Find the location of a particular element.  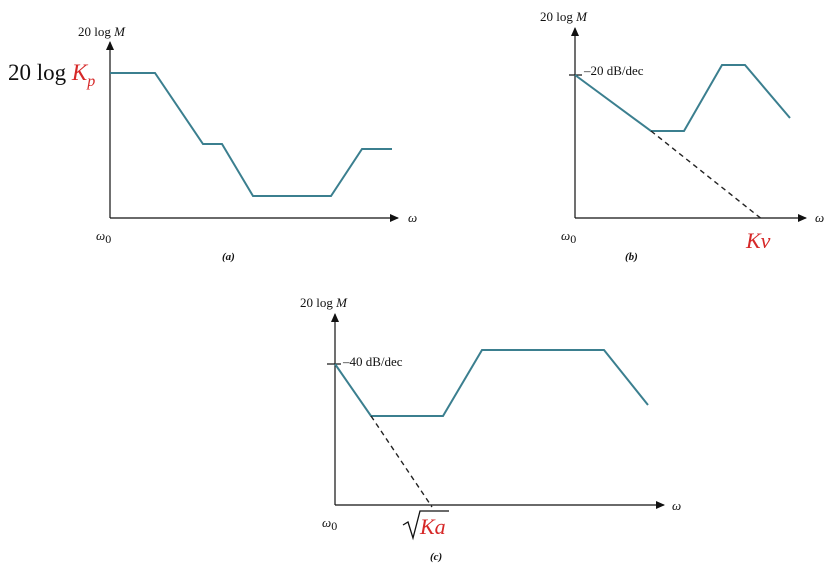

x-axis-label-b: ω is located at coordinates (819, 217).